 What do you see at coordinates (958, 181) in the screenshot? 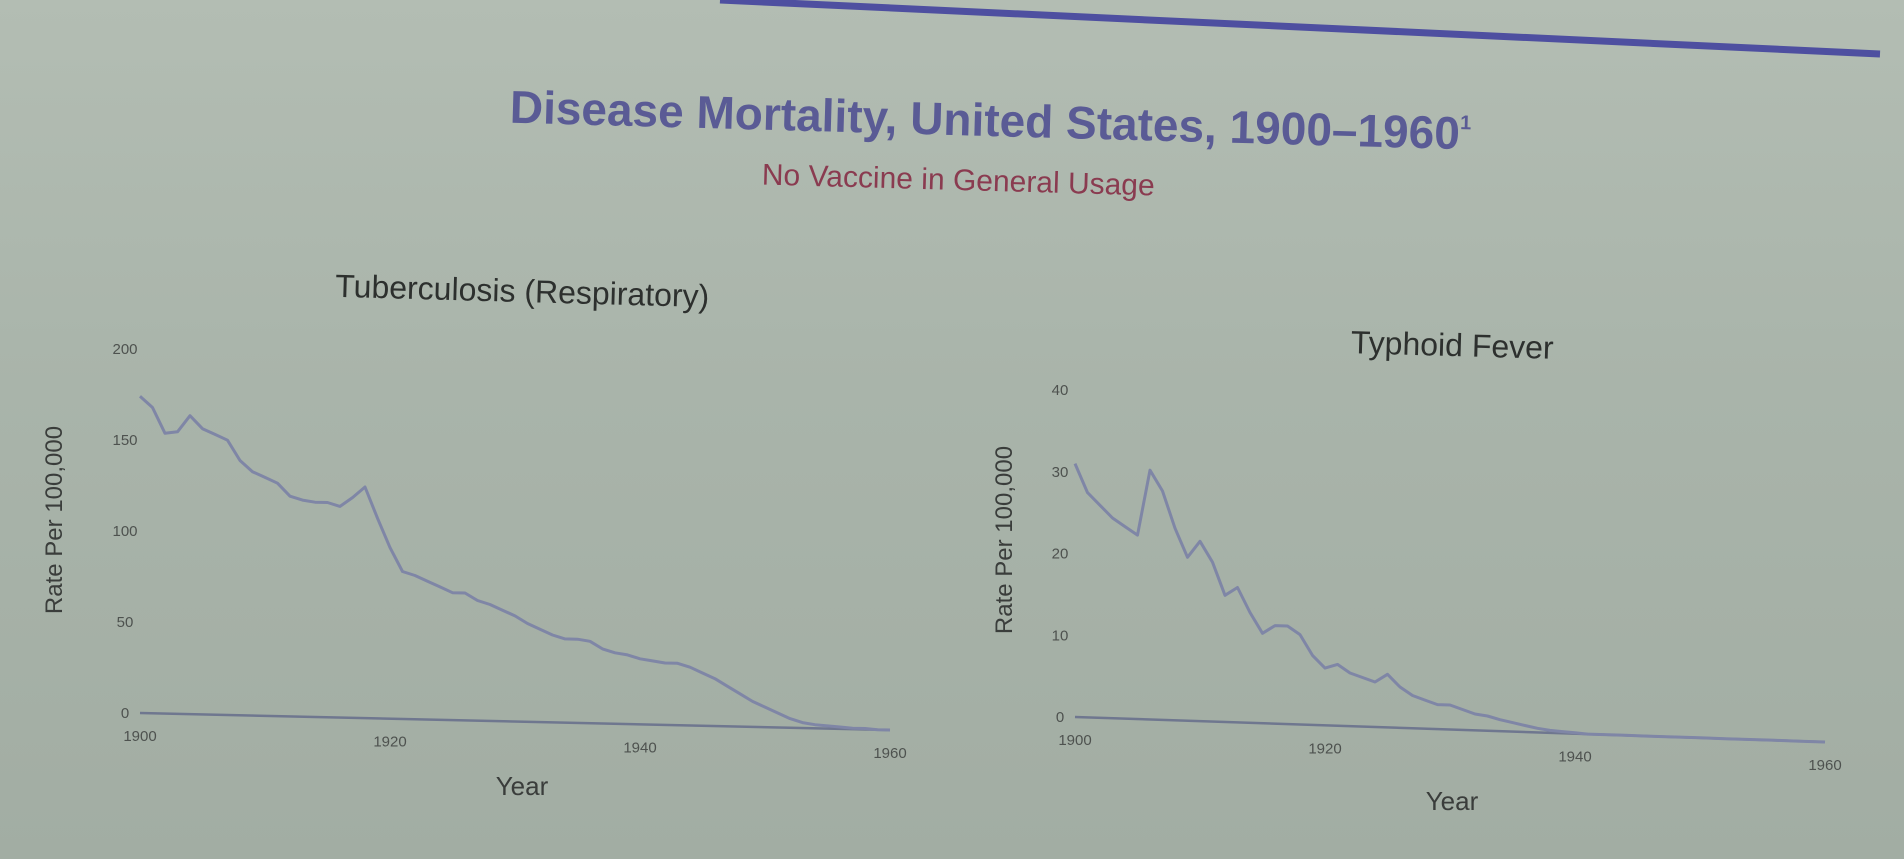
I see `page-subtitle: No Vaccine in General Usage` at bounding box center [958, 181].